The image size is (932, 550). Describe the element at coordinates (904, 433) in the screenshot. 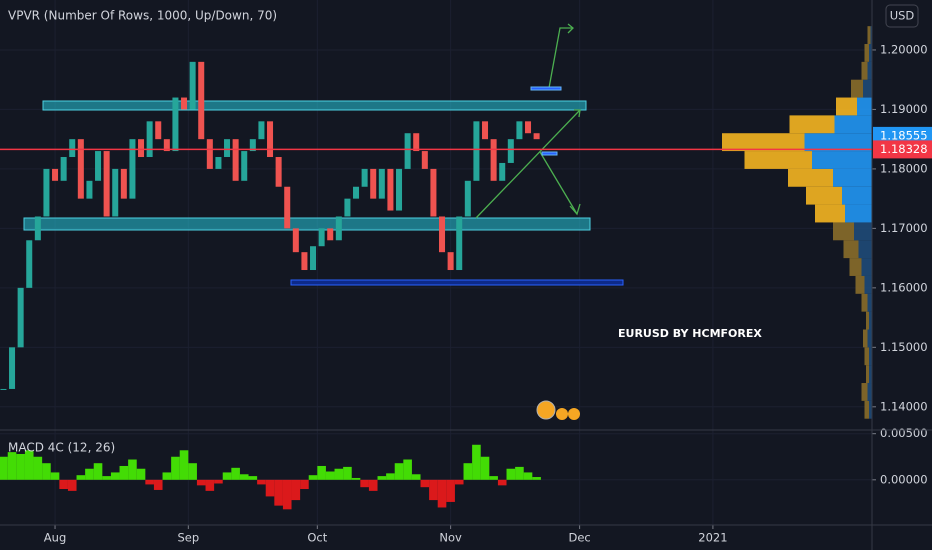

I see `y-tick-label: 0.00500` at that location.